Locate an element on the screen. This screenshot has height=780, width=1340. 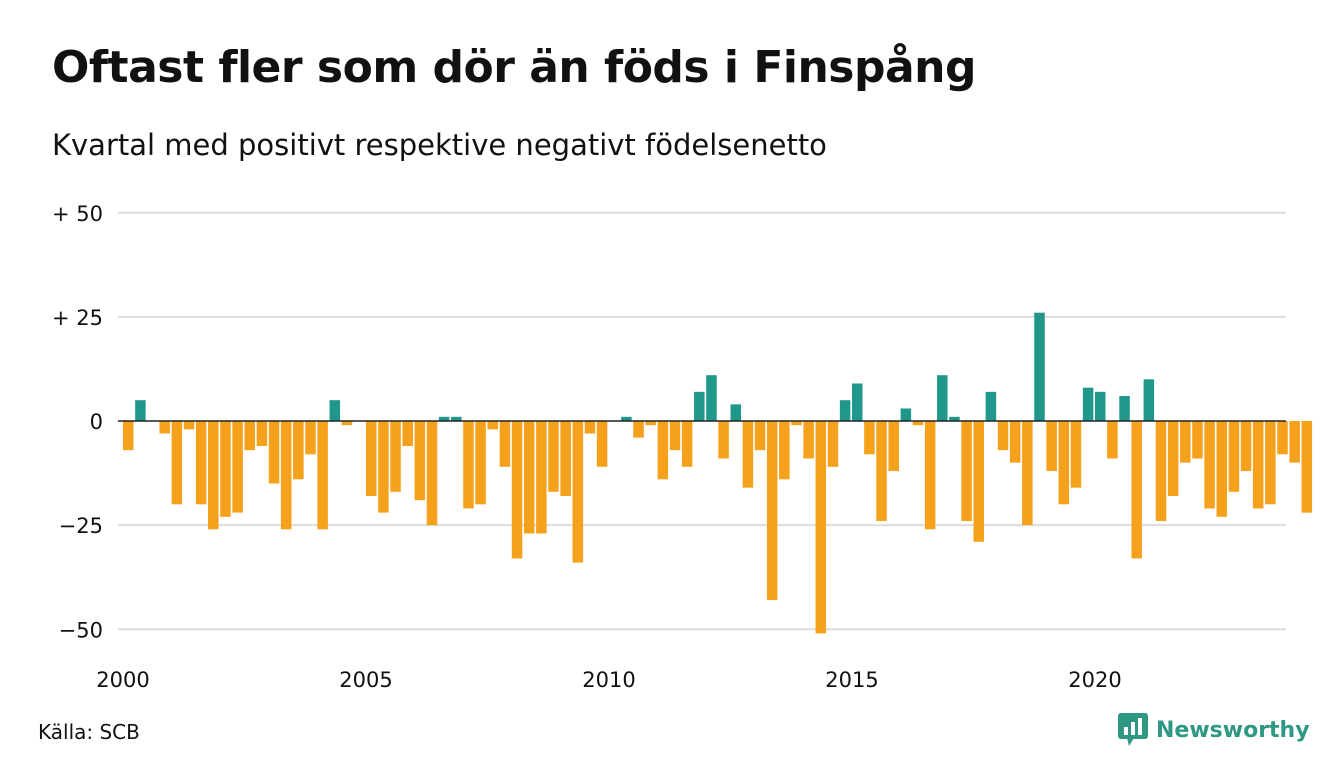
y-tick-label: 0 is located at coordinates (96, 422).